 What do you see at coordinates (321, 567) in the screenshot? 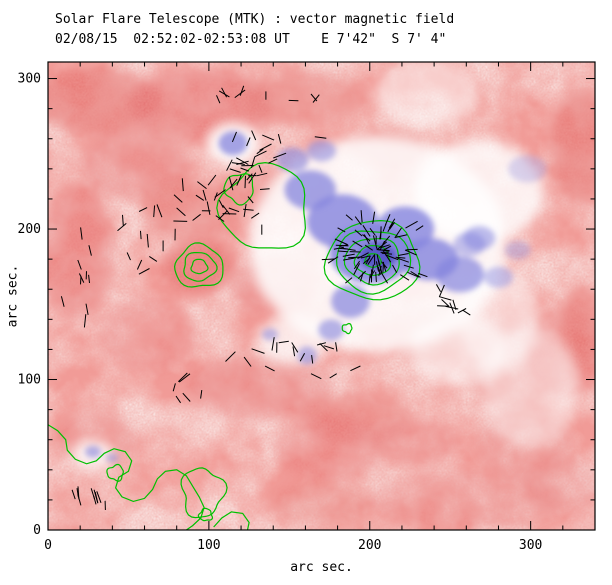
I see `x-axis-label: arc sec.` at bounding box center [321, 567].